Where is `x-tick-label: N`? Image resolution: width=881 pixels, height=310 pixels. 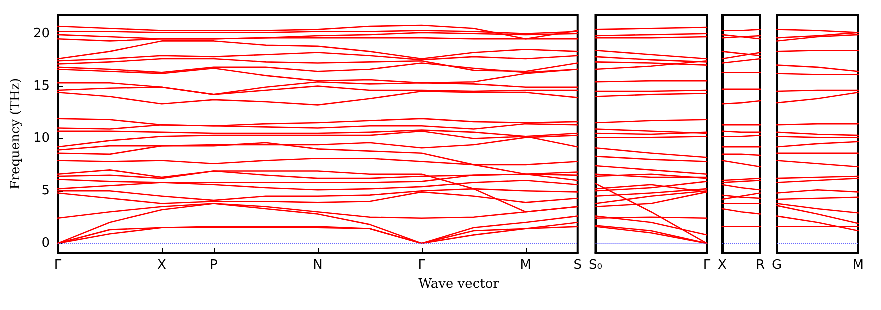
x-tick-label: N is located at coordinates (318, 265).